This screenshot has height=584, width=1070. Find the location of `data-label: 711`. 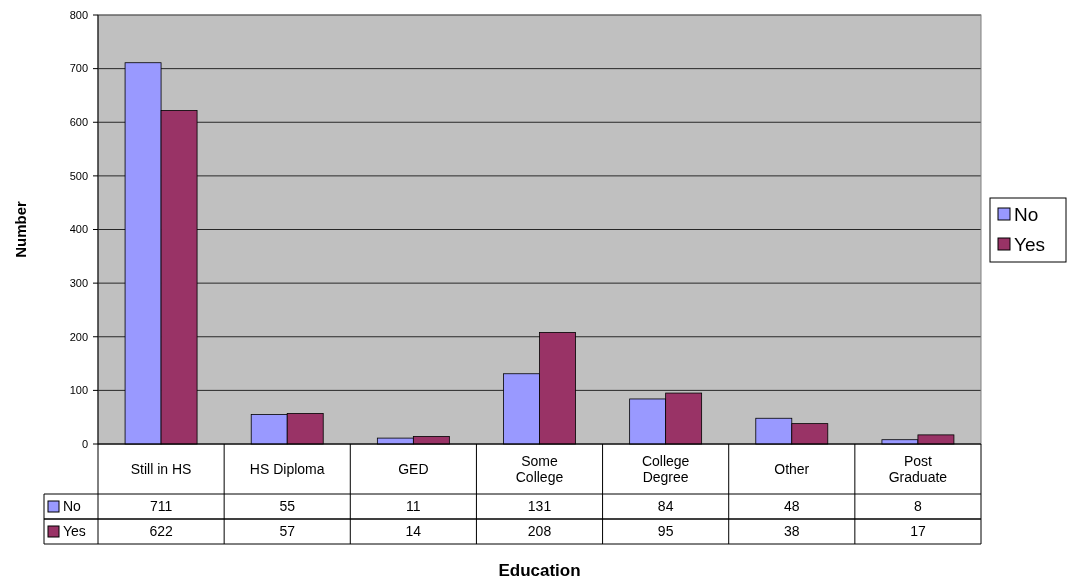

data-label: 711 is located at coordinates (161, 506).